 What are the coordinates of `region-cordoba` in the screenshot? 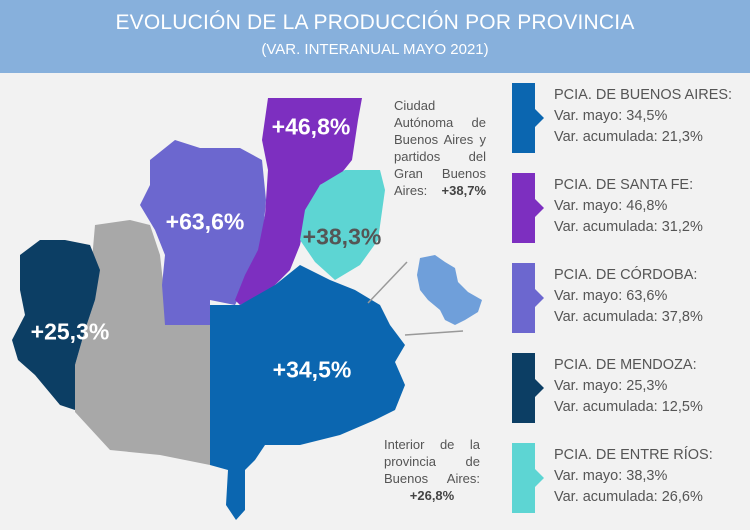 It's located at (203, 232).